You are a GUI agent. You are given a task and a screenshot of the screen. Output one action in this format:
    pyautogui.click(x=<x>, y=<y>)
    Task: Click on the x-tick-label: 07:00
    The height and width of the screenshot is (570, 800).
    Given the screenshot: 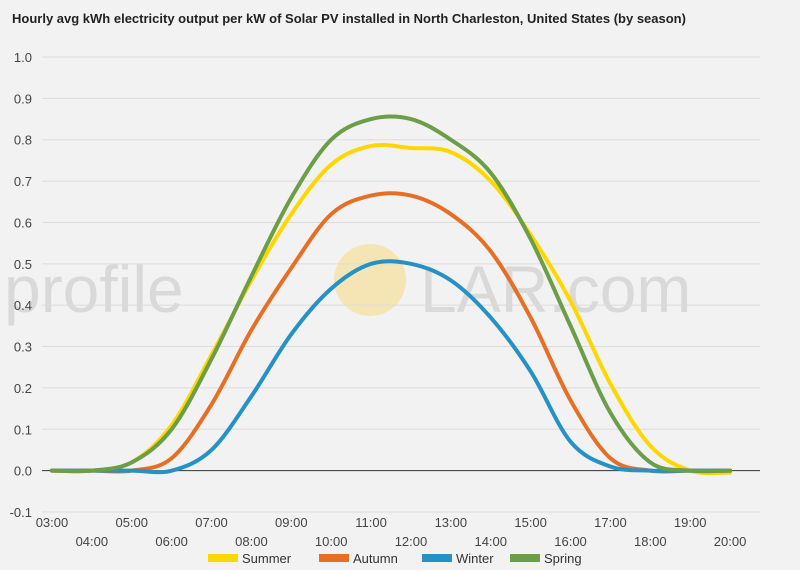 What is the action you would take?
    pyautogui.click(x=211, y=522)
    